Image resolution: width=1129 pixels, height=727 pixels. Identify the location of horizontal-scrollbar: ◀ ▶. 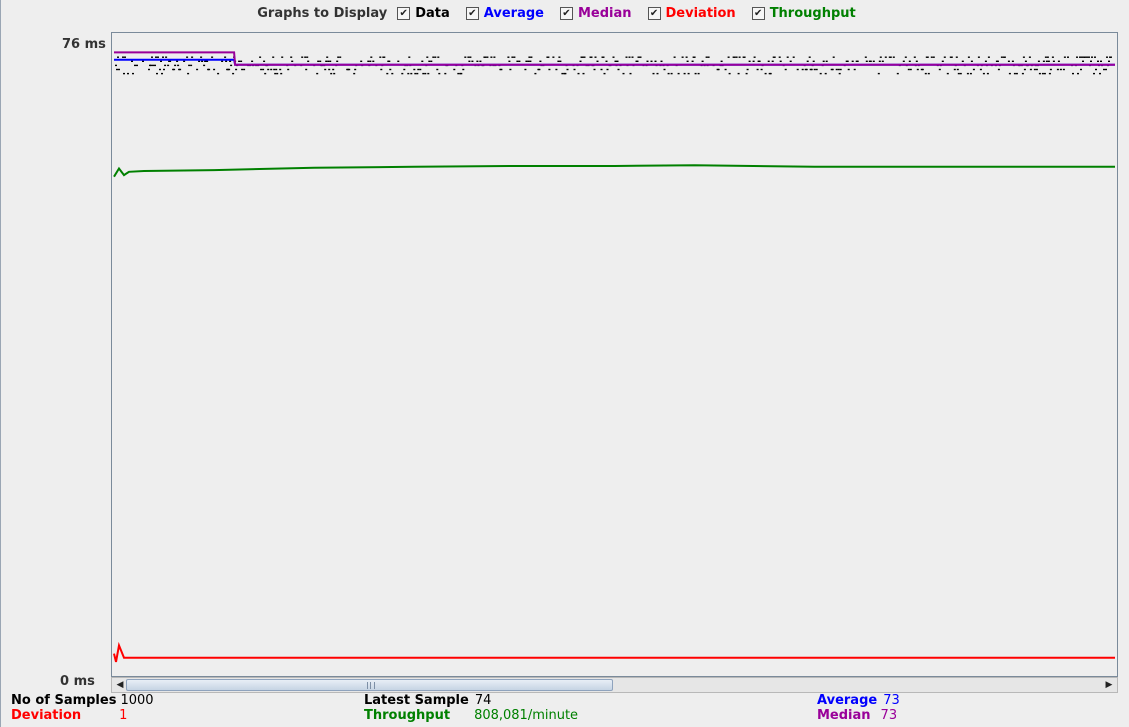
(614, 685).